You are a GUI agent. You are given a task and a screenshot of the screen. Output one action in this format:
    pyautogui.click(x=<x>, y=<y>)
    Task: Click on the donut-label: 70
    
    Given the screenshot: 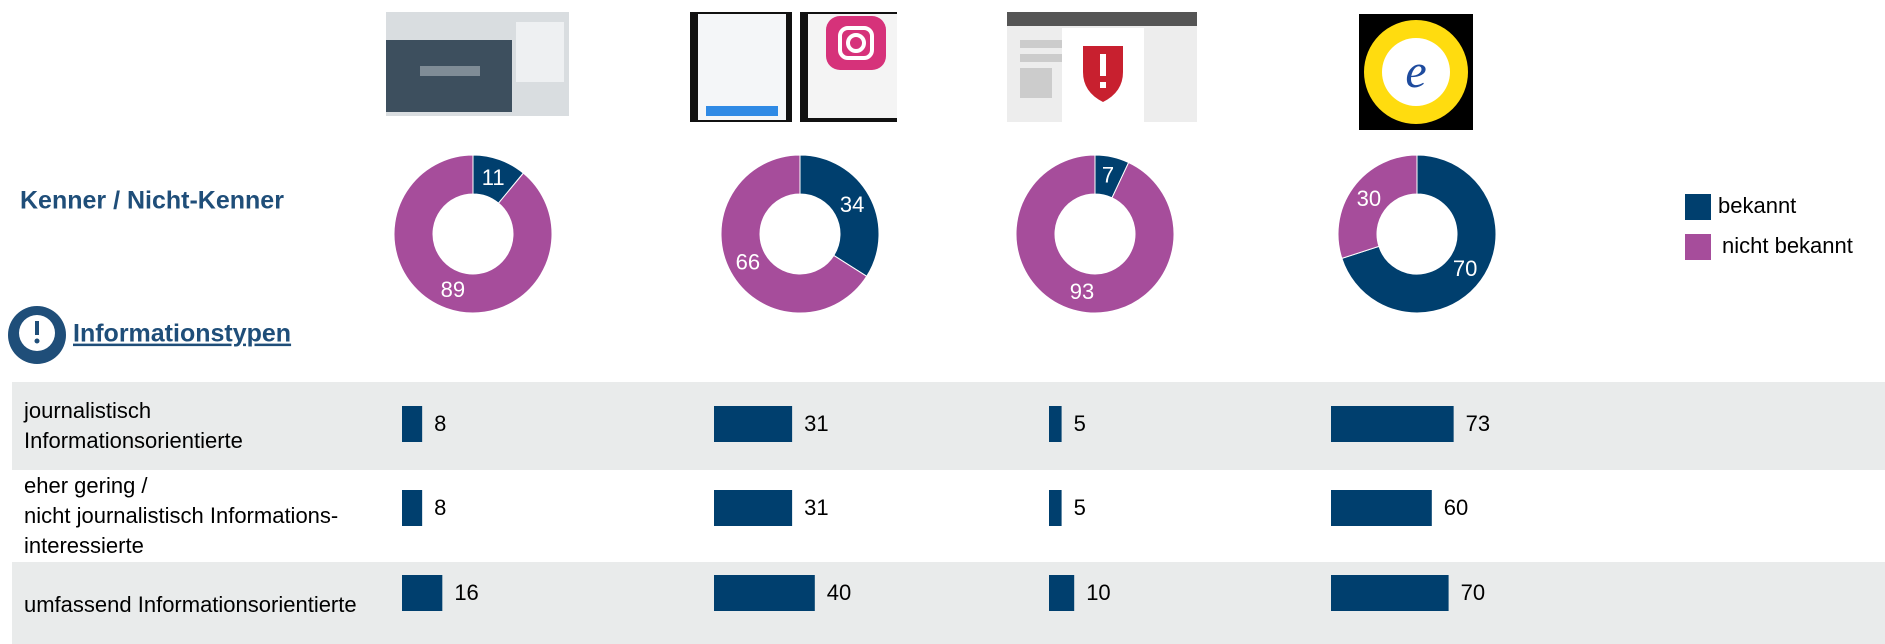 What is the action you would take?
    pyautogui.click(x=1465, y=268)
    